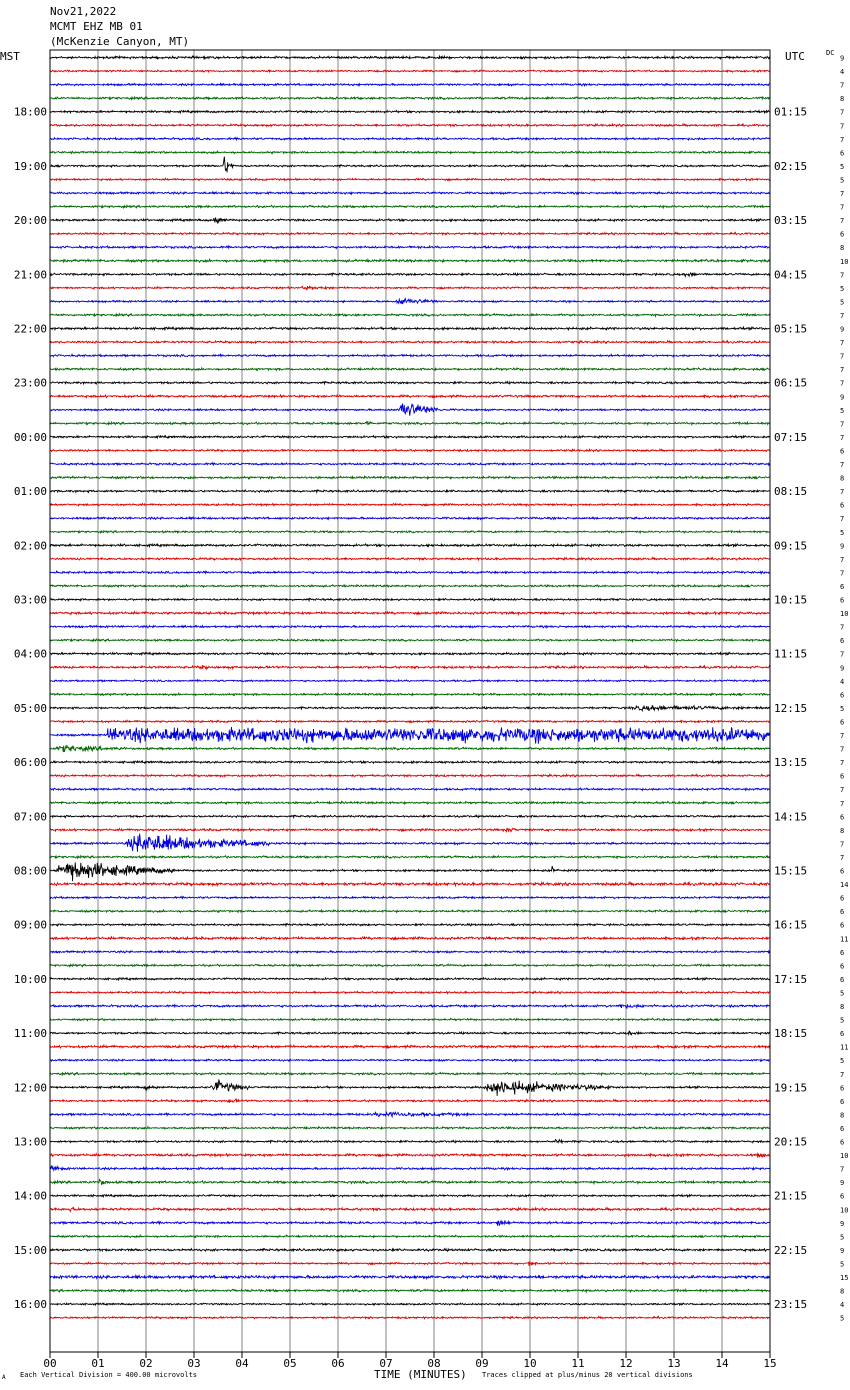 This screenshot has width=850, height=1390. Describe the element at coordinates (577, 1363) in the screenshot. I see `x-tick-label: 11` at that location.